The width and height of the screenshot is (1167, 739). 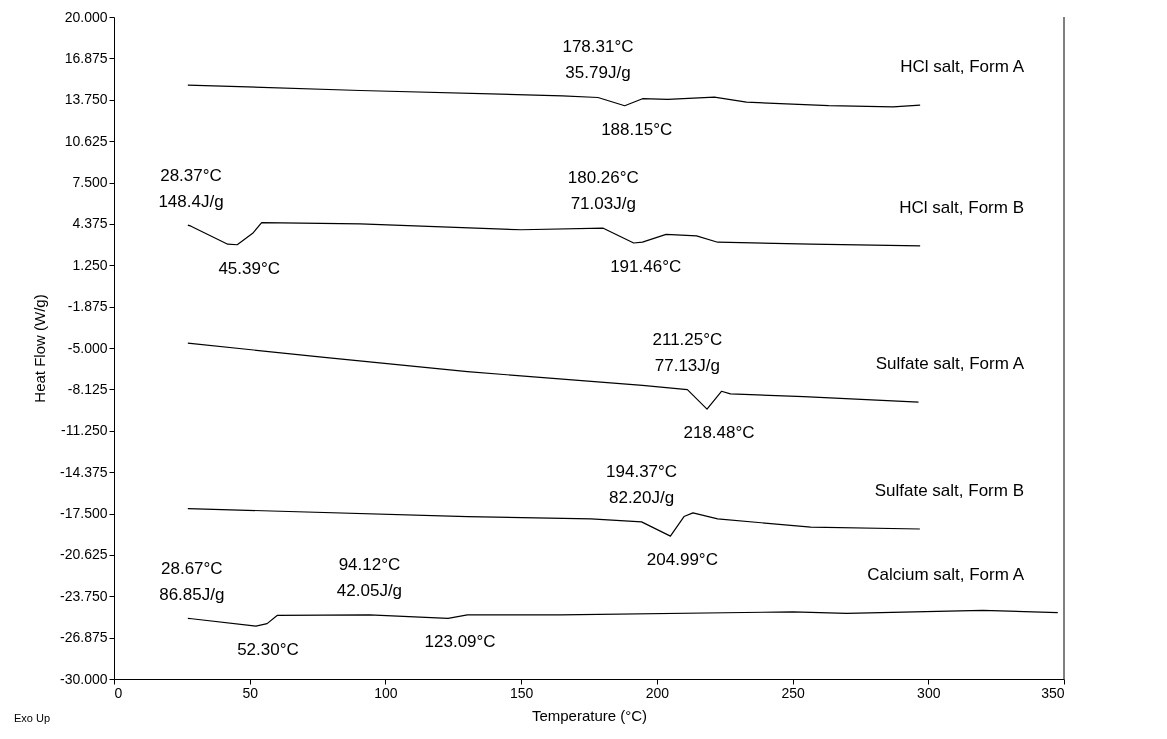 What do you see at coordinates (386, 692) in the screenshot?
I see `x-tick-label: 100` at bounding box center [386, 692].